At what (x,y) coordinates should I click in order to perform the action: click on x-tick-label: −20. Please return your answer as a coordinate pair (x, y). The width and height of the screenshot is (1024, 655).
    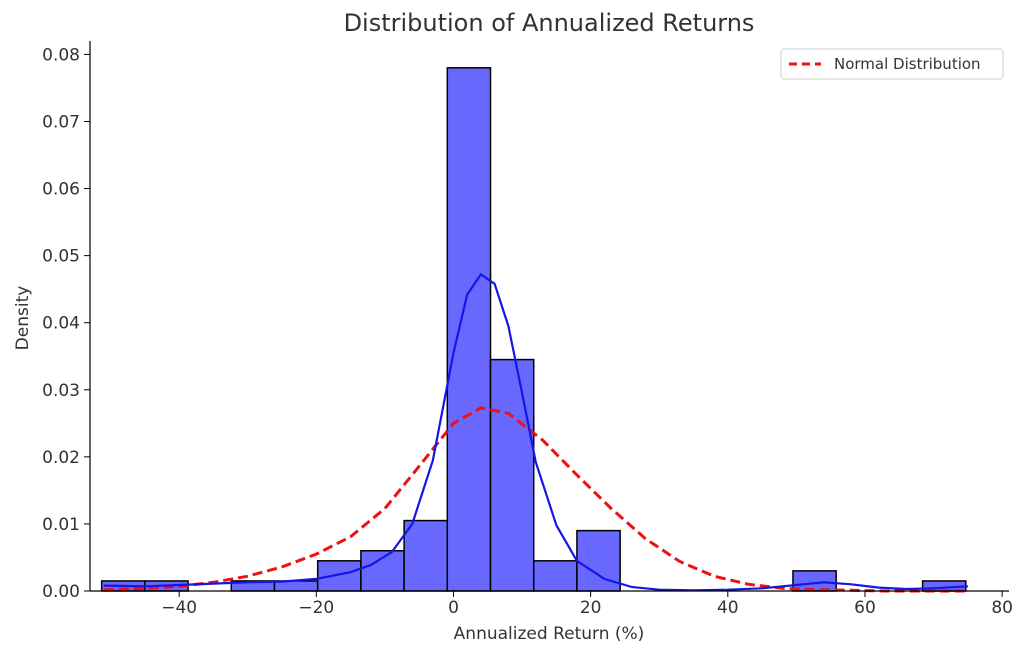
    Looking at the image, I should click on (316, 608).